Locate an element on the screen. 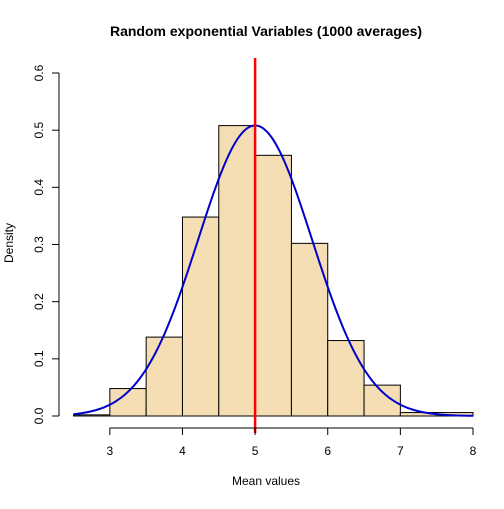 The height and width of the screenshot is (509, 504). x-tick-label-1: 4 is located at coordinates (182, 451).